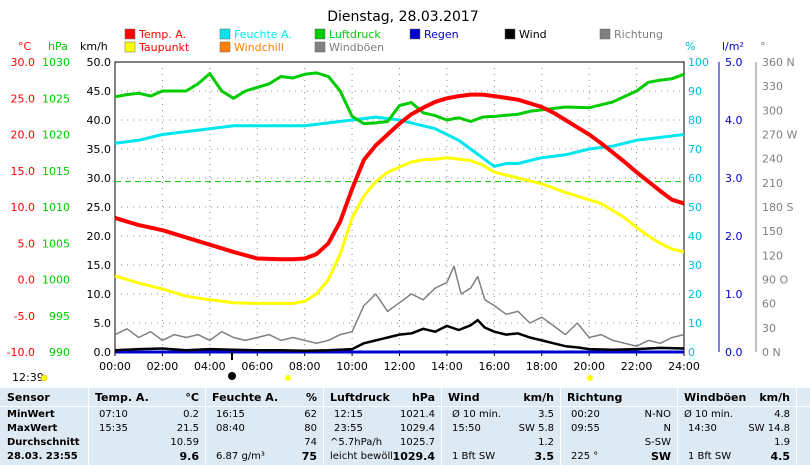 Image resolution: width=810 pixels, height=465 pixels. I want to click on pressure-tick-4: 1010, so click(56, 207).